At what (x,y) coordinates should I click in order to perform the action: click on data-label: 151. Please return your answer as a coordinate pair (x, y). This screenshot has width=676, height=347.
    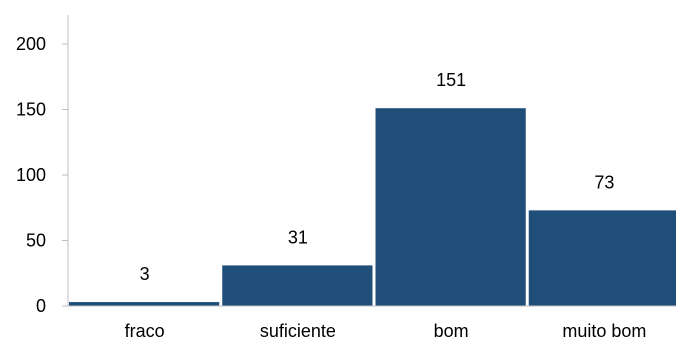
    Looking at the image, I should click on (451, 80).